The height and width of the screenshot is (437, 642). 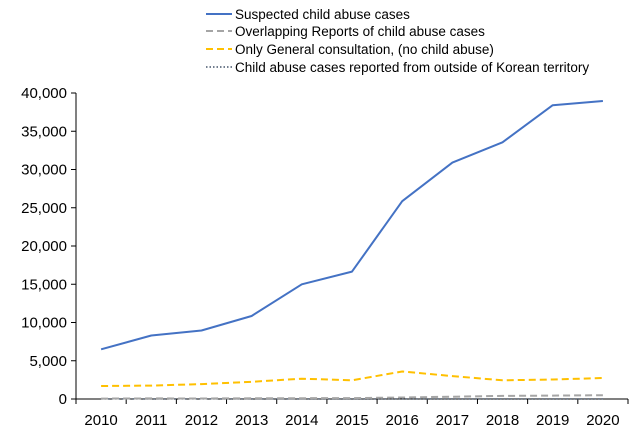 I want to click on y-tick-label: 20,000, so click(x=44, y=246).